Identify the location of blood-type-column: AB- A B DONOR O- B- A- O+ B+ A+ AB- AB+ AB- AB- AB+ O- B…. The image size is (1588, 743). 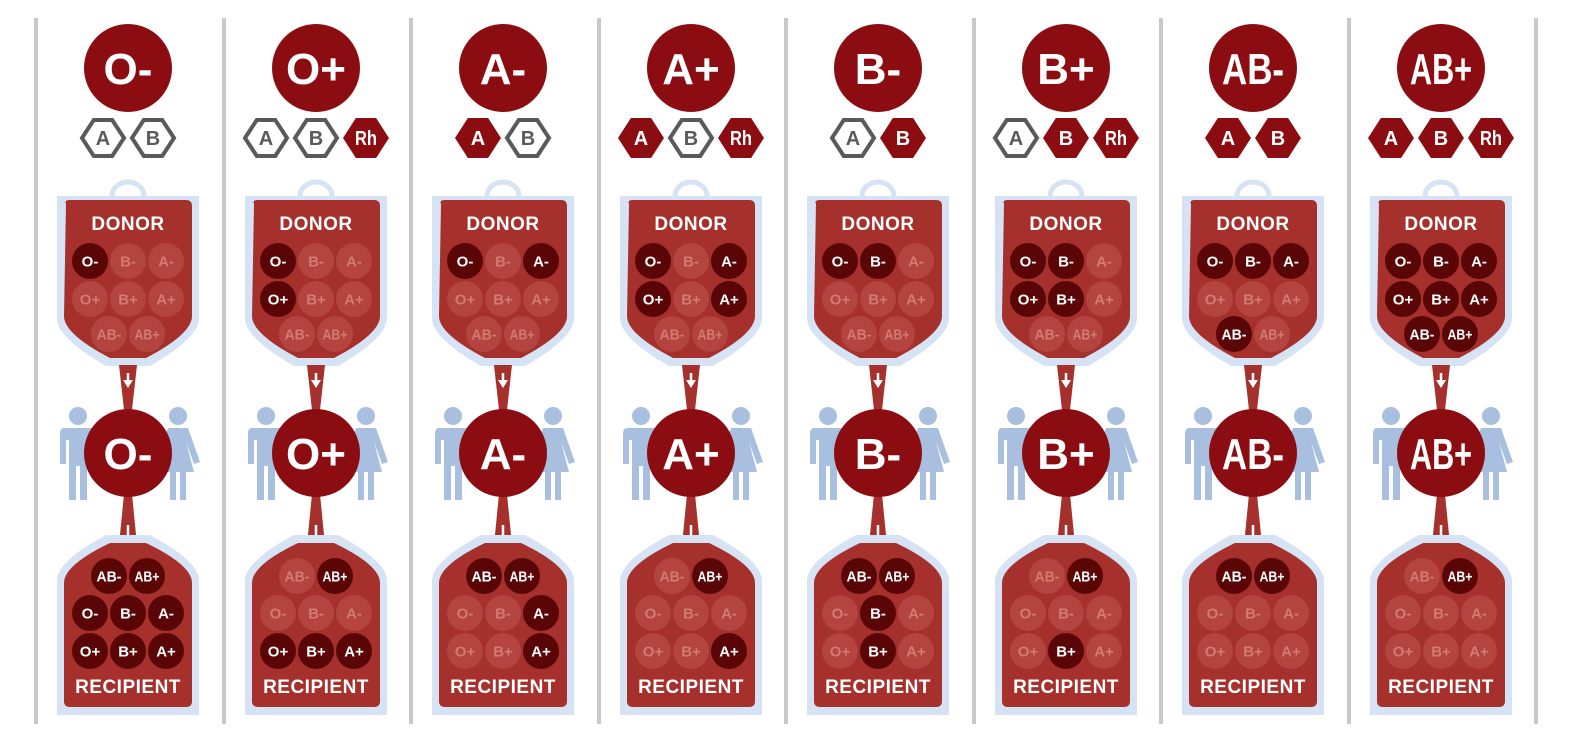
(1253, 371).